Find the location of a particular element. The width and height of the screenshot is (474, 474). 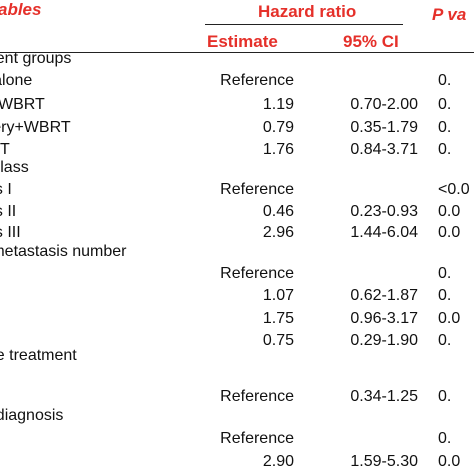

row-ci: 0.84-3.71 is located at coordinates (384, 149).